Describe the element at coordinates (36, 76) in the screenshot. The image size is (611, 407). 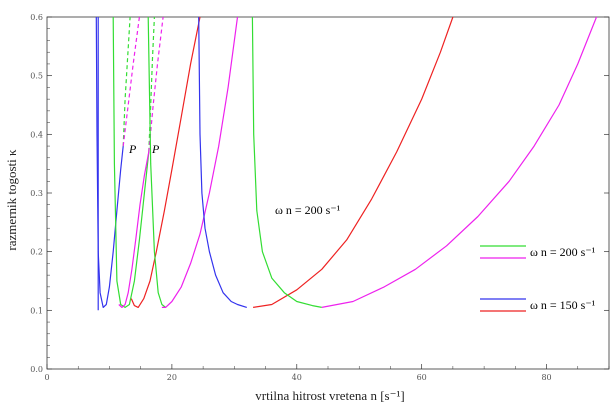
I see `y-tick-label: 0.5` at that location.